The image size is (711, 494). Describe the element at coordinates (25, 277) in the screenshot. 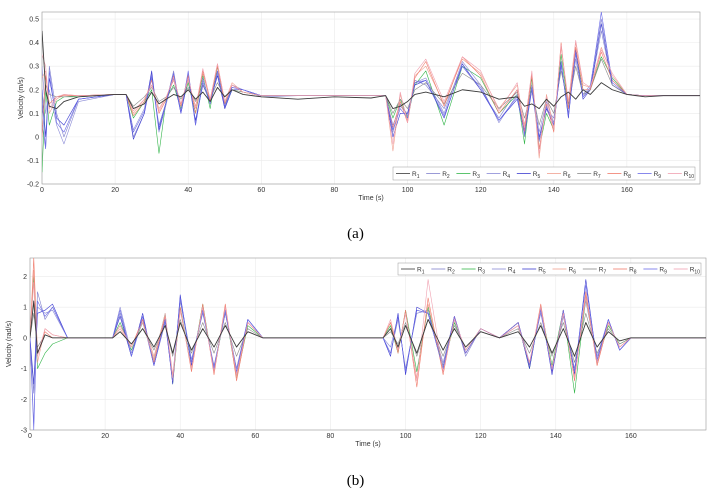

I see `y-tick-label: 2` at that location.